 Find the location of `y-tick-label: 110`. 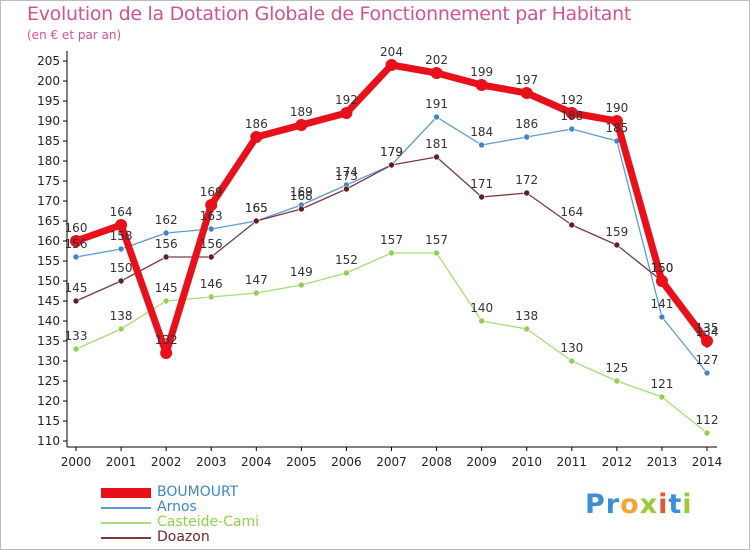

y-tick-label: 110 is located at coordinates (48, 441).